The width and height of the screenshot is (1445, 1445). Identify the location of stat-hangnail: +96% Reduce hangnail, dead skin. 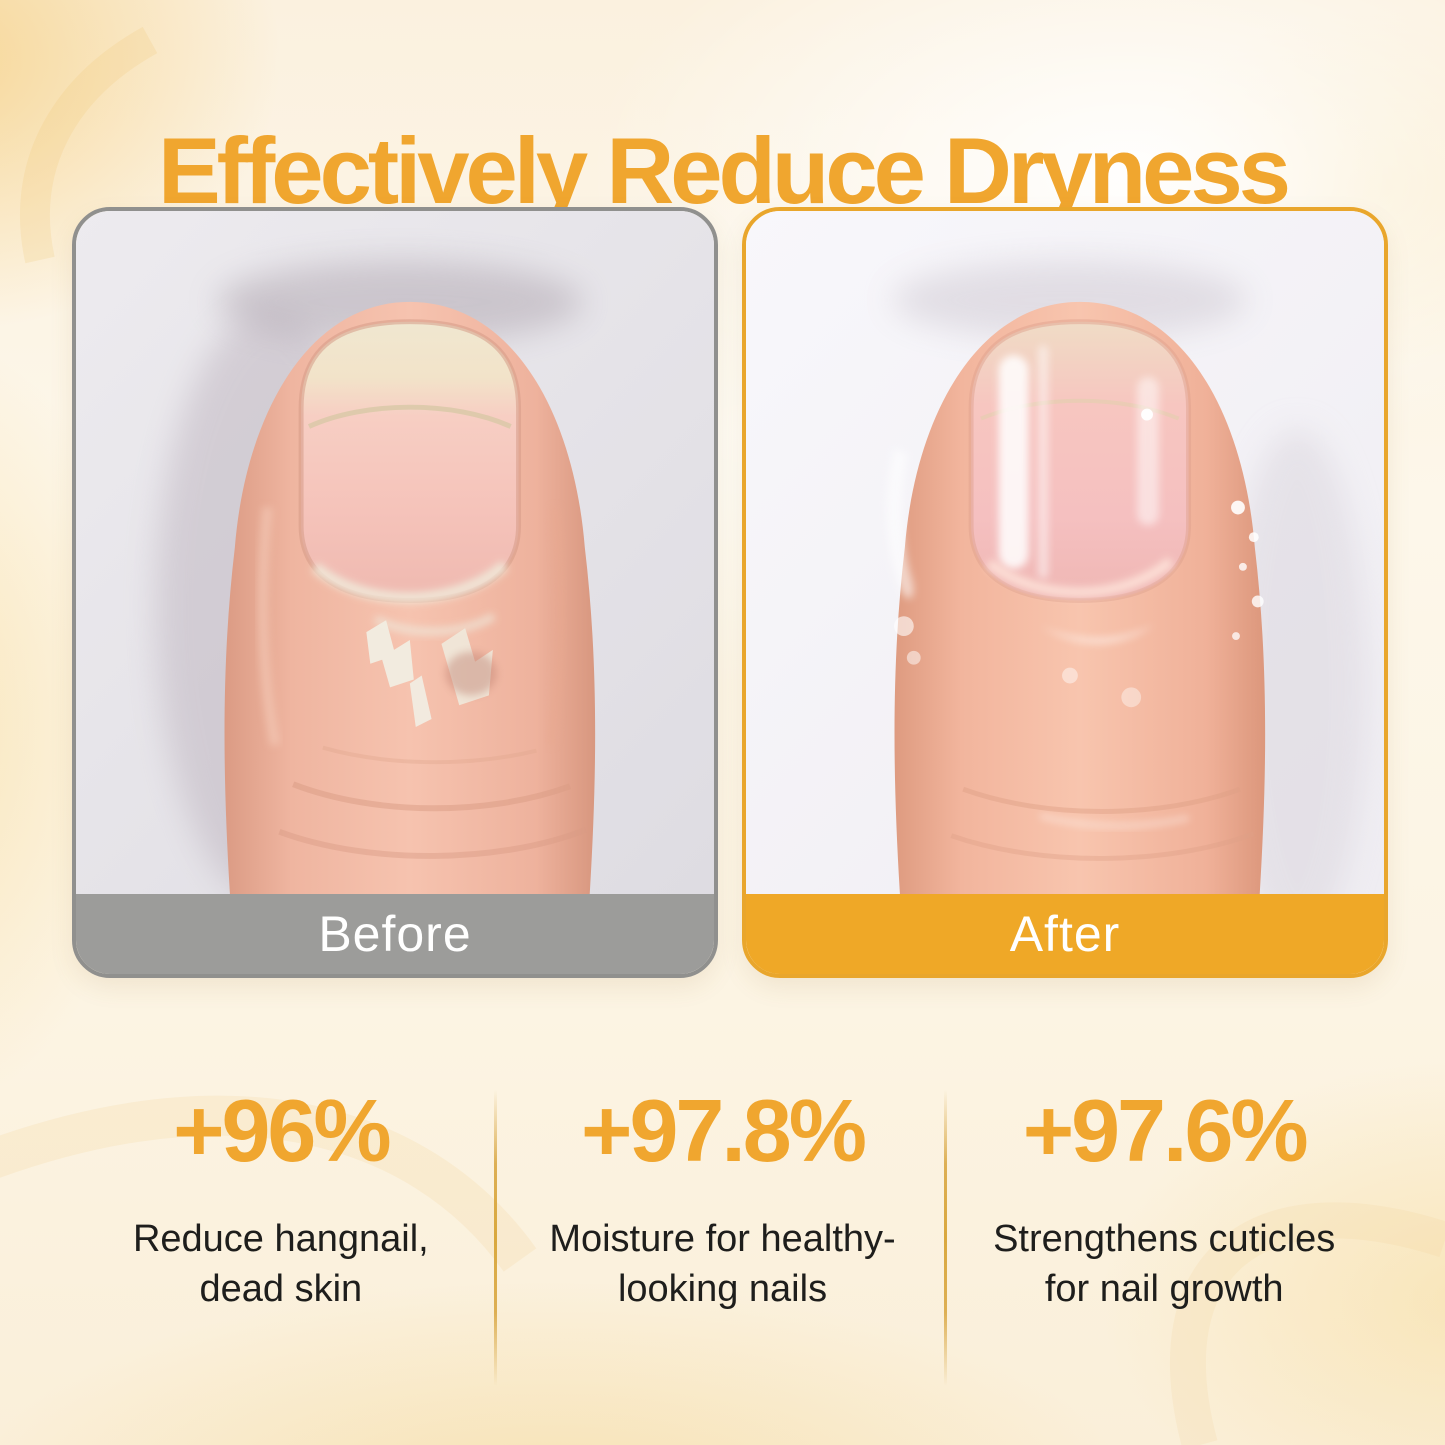
(281, 1197).